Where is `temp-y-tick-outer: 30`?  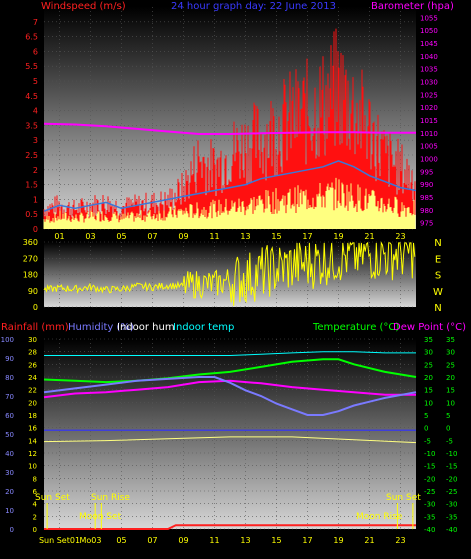 temp-y-tick-outer: 30 is located at coordinates (450, 353).